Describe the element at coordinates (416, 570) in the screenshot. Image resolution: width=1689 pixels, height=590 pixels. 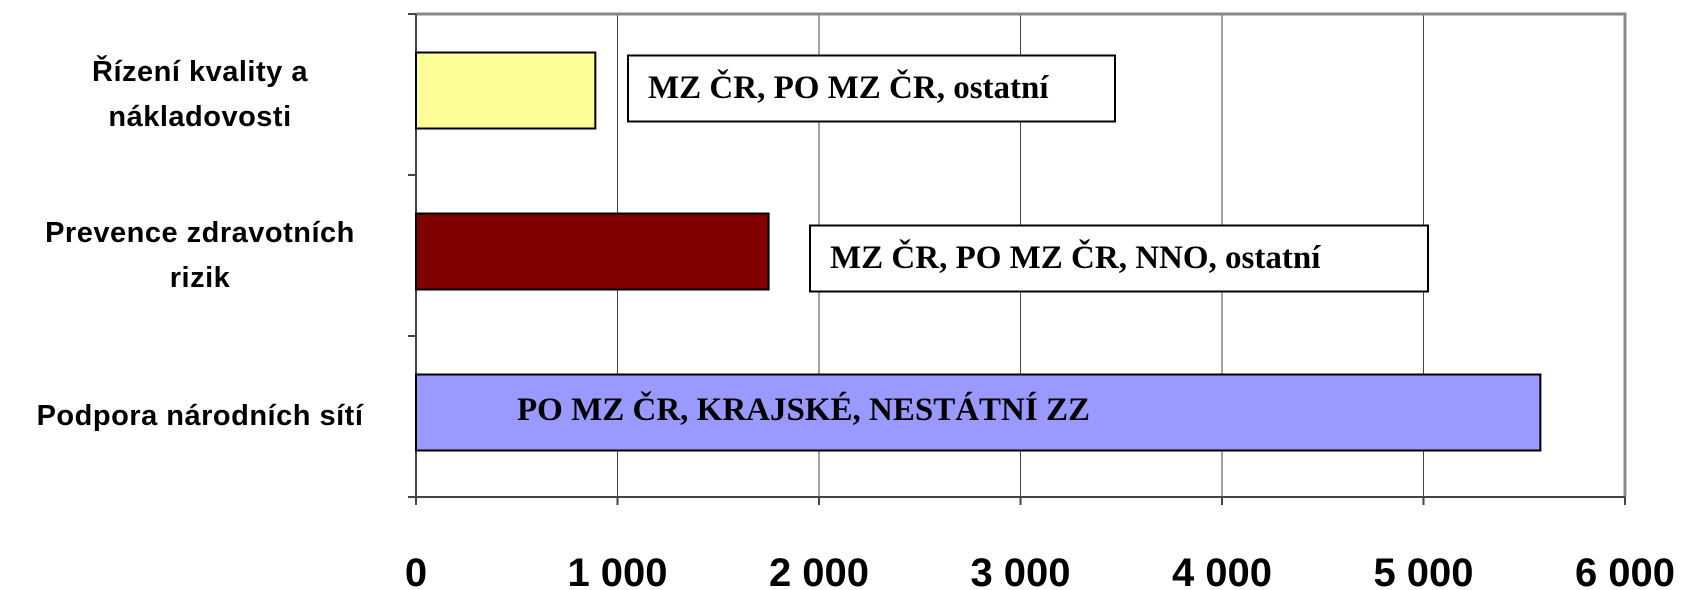
I see `x-tick-label: 0` at that location.